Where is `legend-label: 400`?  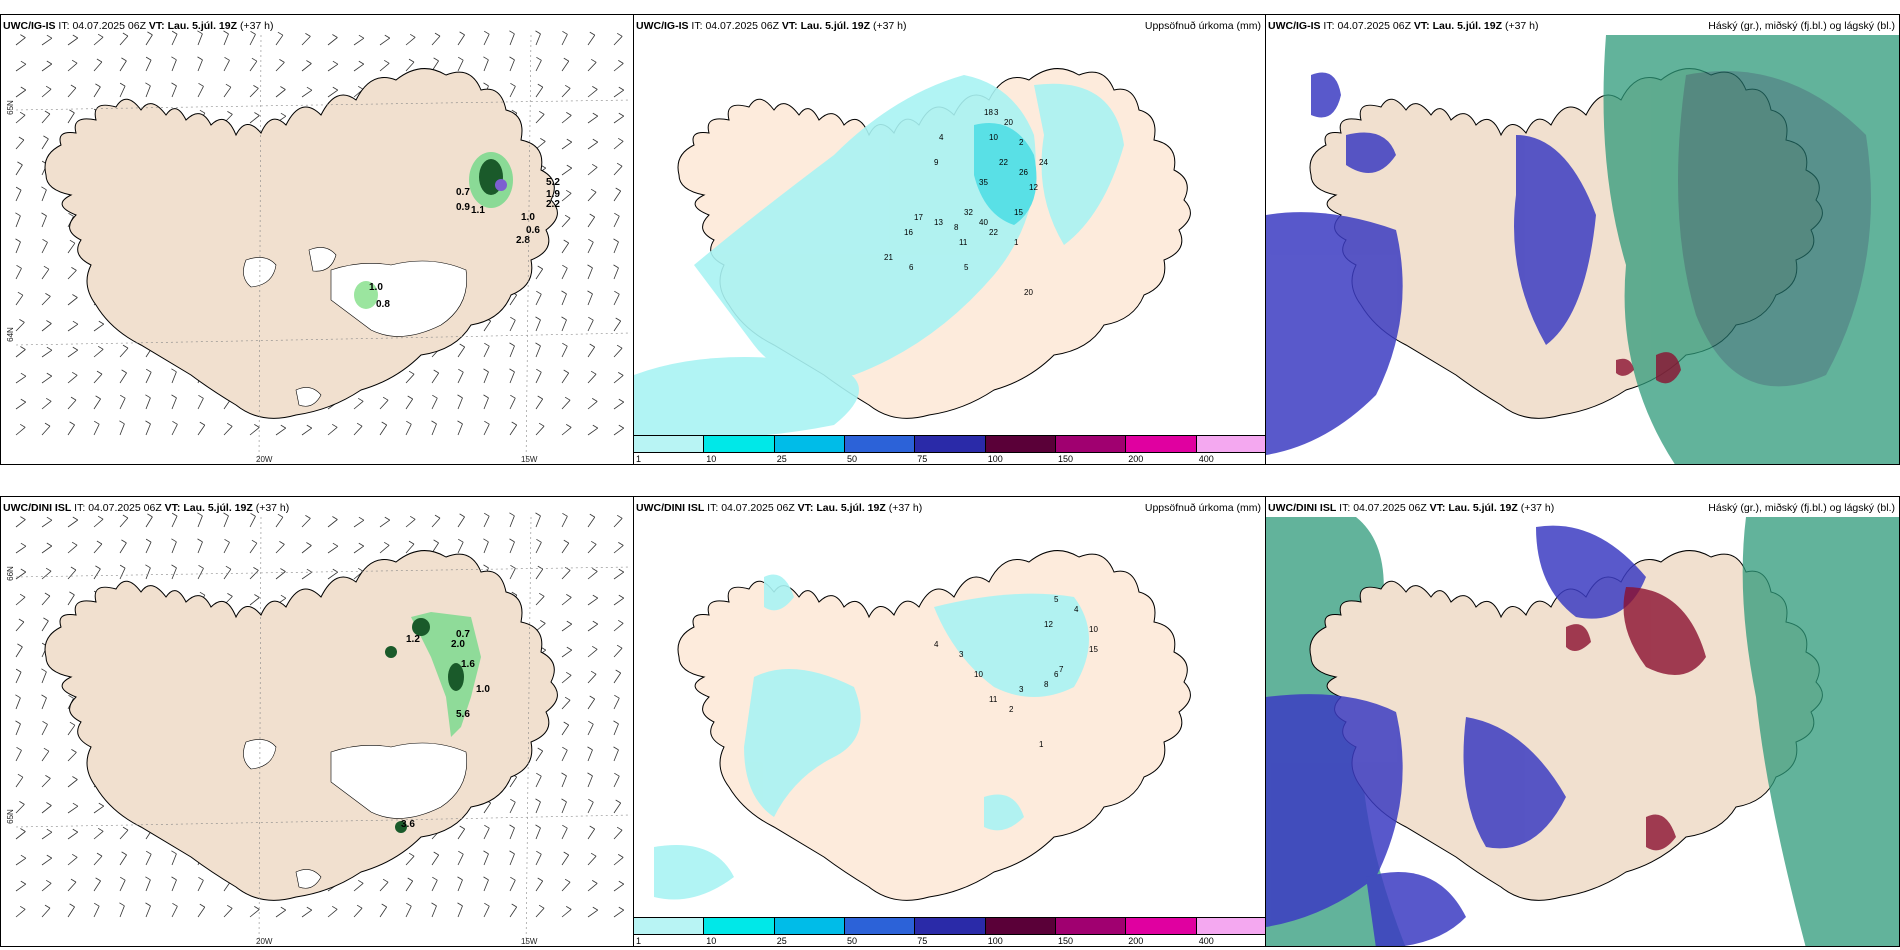
legend-label: 400 is located at coordinates (1206, 459).